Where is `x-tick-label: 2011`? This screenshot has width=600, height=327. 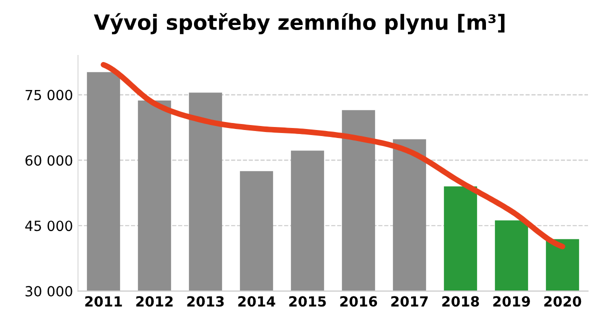 x-tick-label: 2011 is located at coordinates (103, 301).